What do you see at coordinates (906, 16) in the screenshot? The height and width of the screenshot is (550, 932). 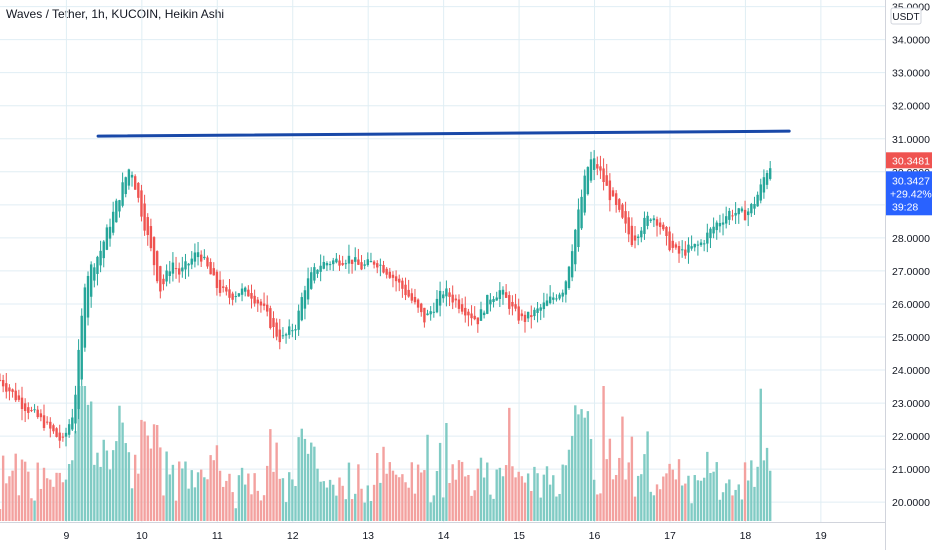 I see `currency-unit-box` at bounding box center [906, 16].